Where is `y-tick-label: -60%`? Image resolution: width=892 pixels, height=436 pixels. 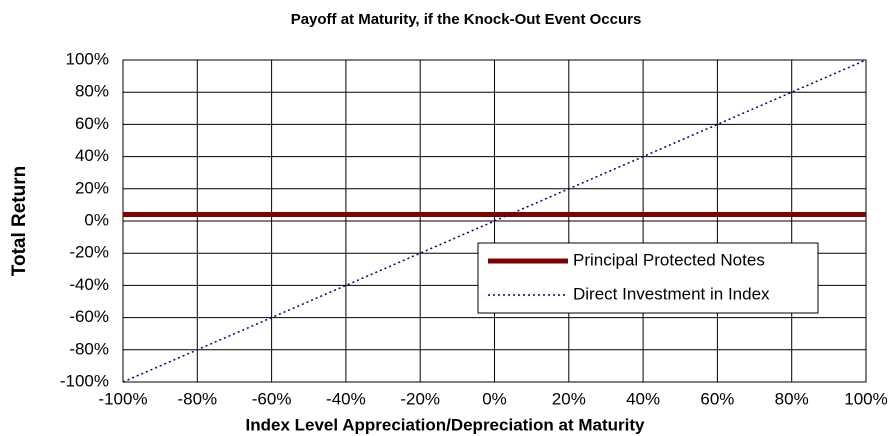 y-tick-label: -60% is located at coordinates (89, 316).